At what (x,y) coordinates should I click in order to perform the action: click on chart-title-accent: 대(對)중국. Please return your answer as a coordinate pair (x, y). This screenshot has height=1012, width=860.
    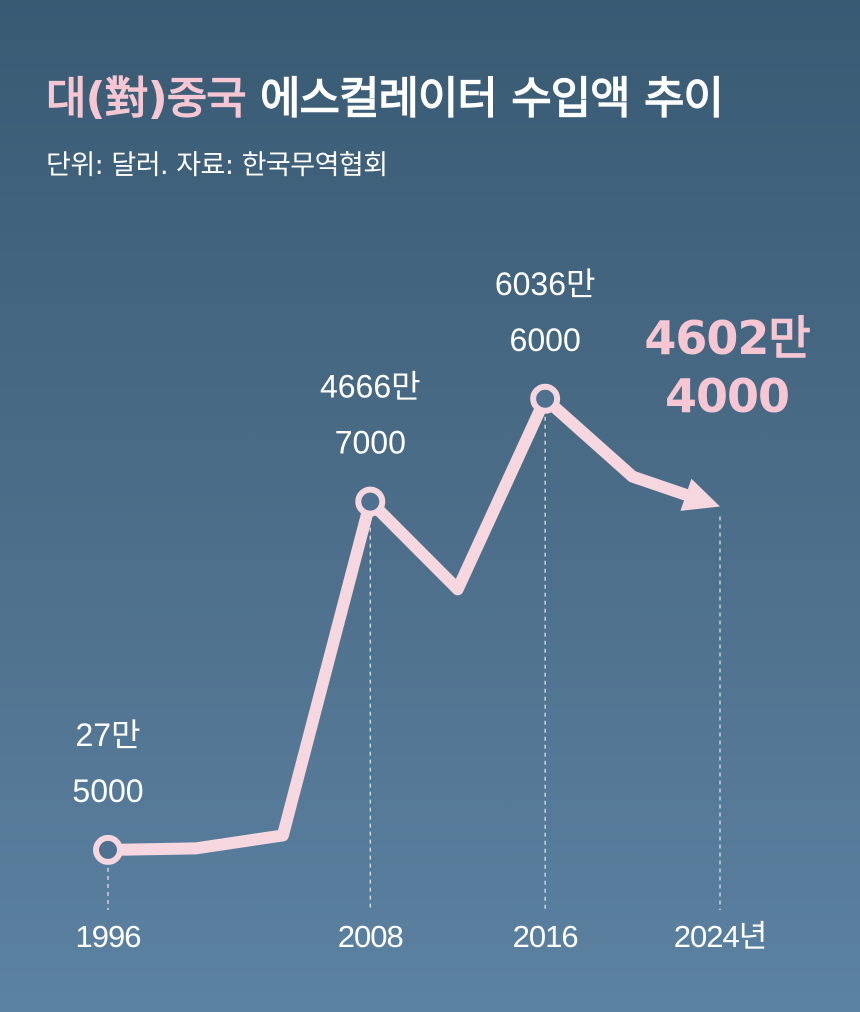
    Looking at the image, I should click on (146, 98).